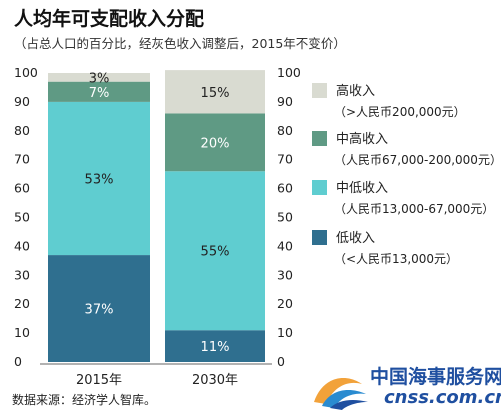  I want to click on data-source: 数据来源：经济学人智库。, so click(84, 400).